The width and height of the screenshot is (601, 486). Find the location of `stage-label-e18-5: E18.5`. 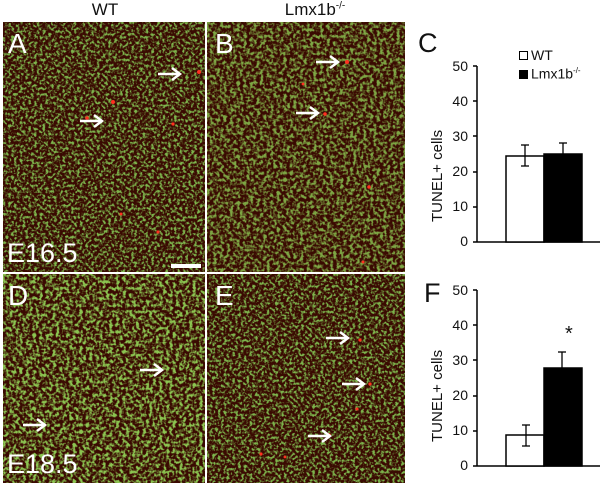

stage-label-e18-5: E18.5 is located at coordinates (42, 464).